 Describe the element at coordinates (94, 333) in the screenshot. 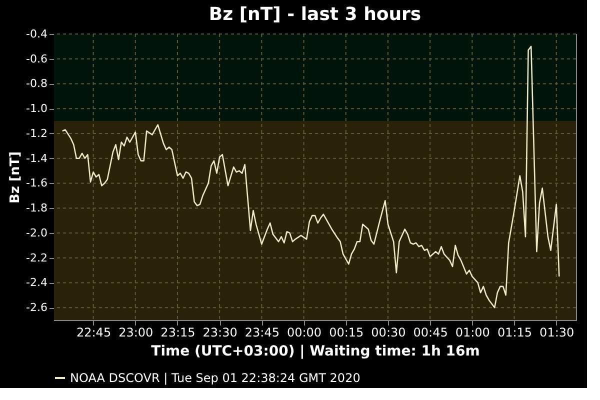

I see `x-tick-label: 22:45` at that location.